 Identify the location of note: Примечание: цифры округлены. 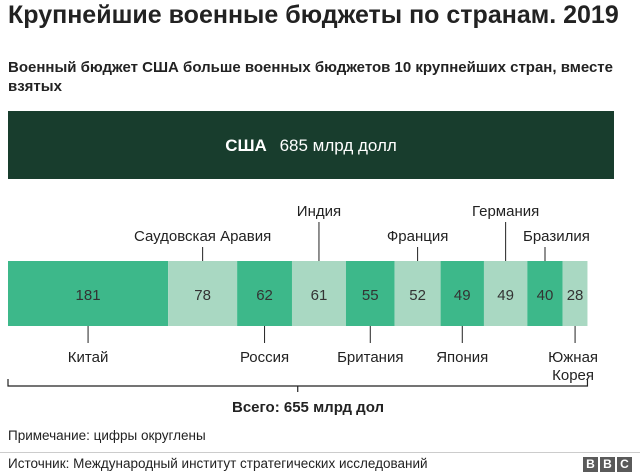
(107, 435).